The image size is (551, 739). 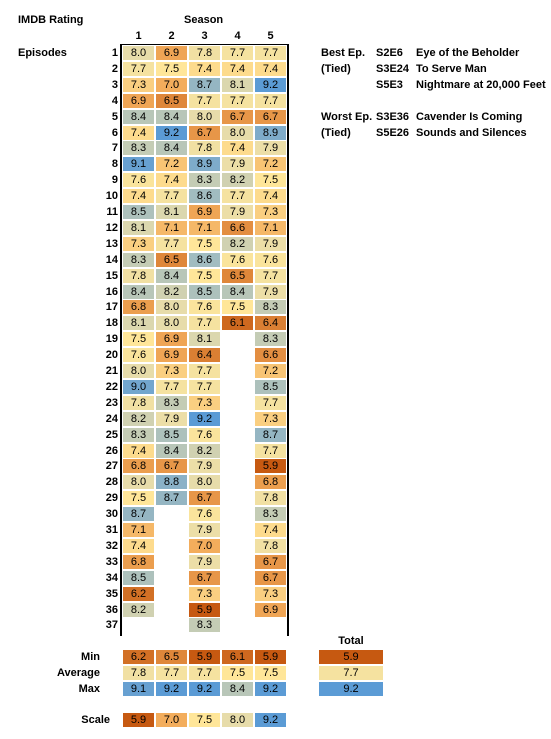 What do you see at coordinates (111, 593) in the screenshot?
I see `episode-number: 35` at bounding box center [111, 593].